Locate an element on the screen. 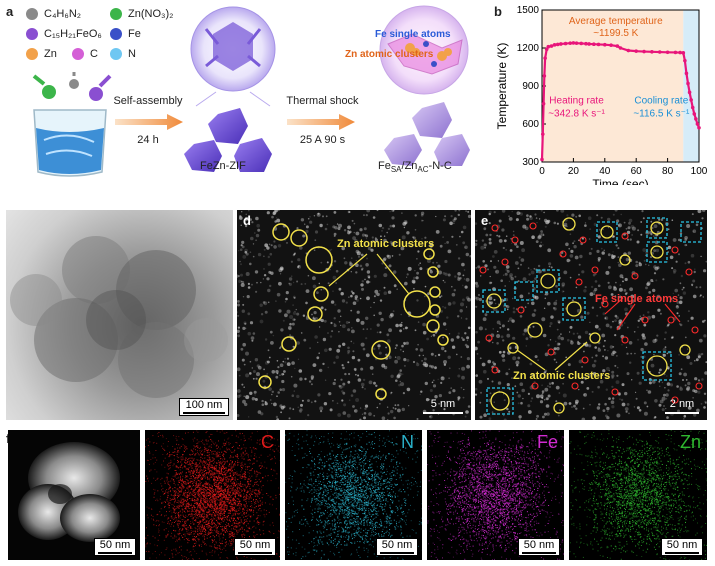 This screenshot has width=715, height=566. y-tick-label: 300 is located at coordinates (530, 162).